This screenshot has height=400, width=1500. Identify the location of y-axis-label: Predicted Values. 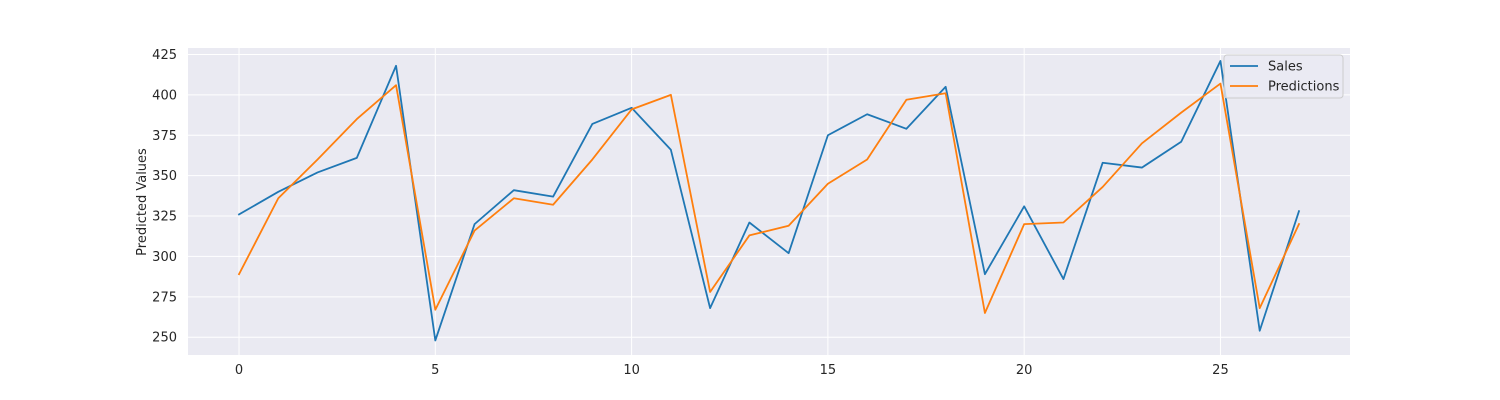
(142, 202).